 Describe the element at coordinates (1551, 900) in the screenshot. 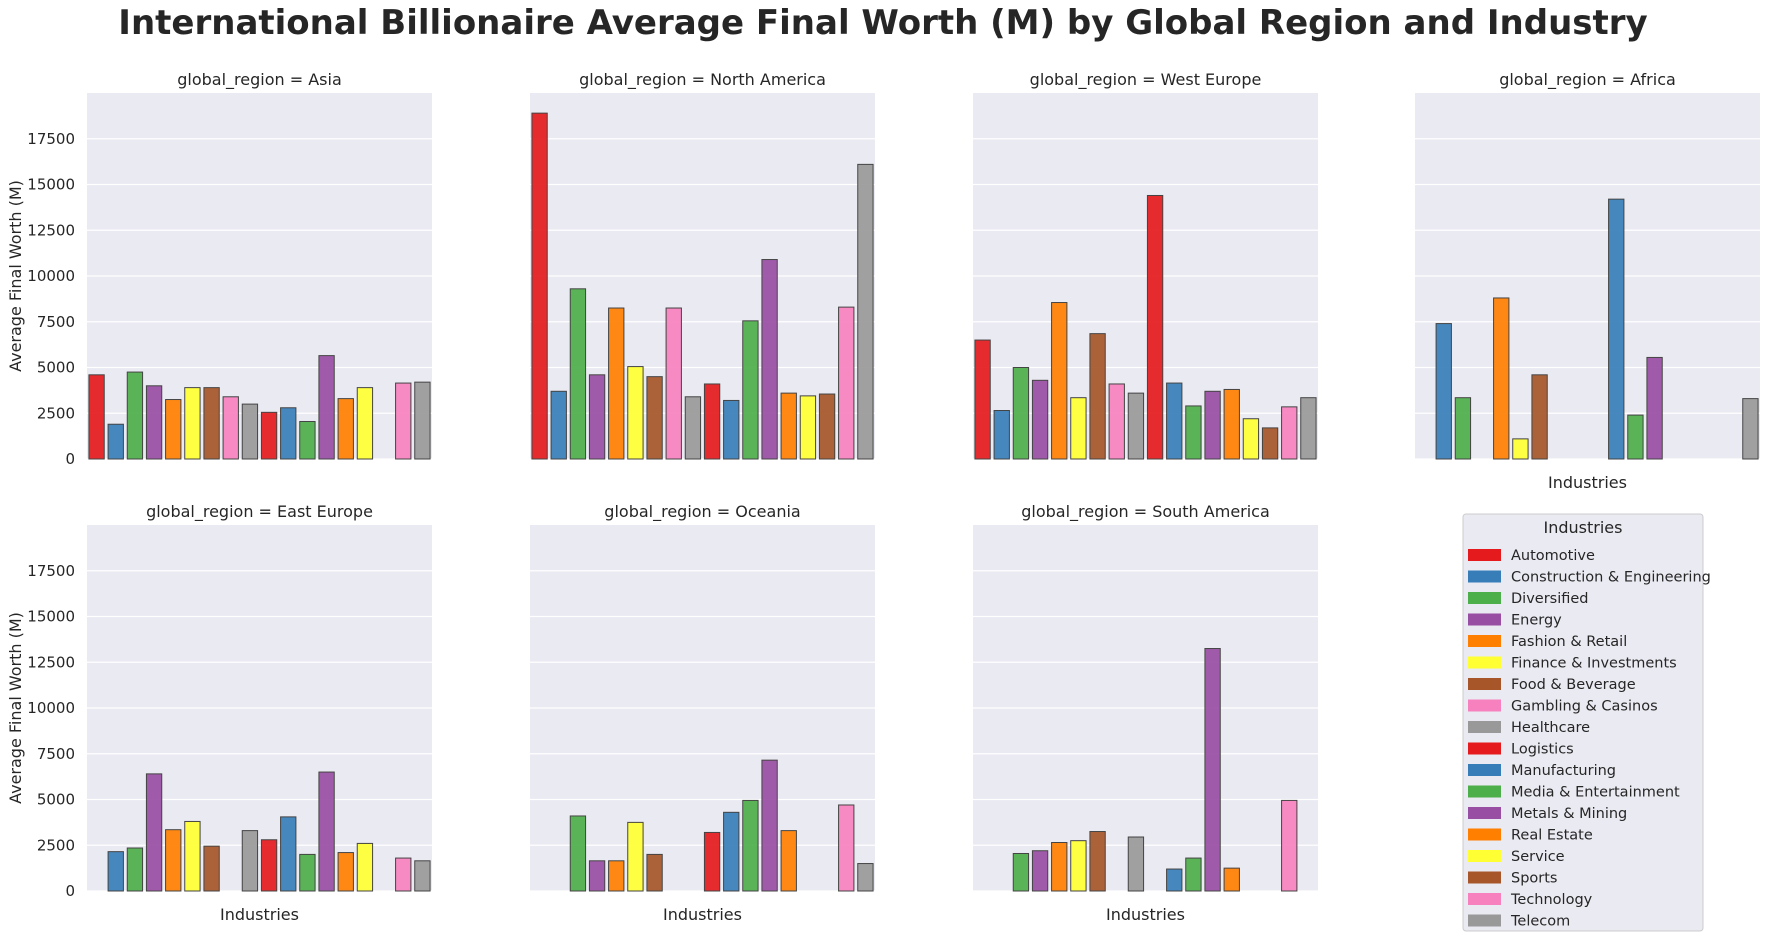

I see `legend-label: Technology` at that location.